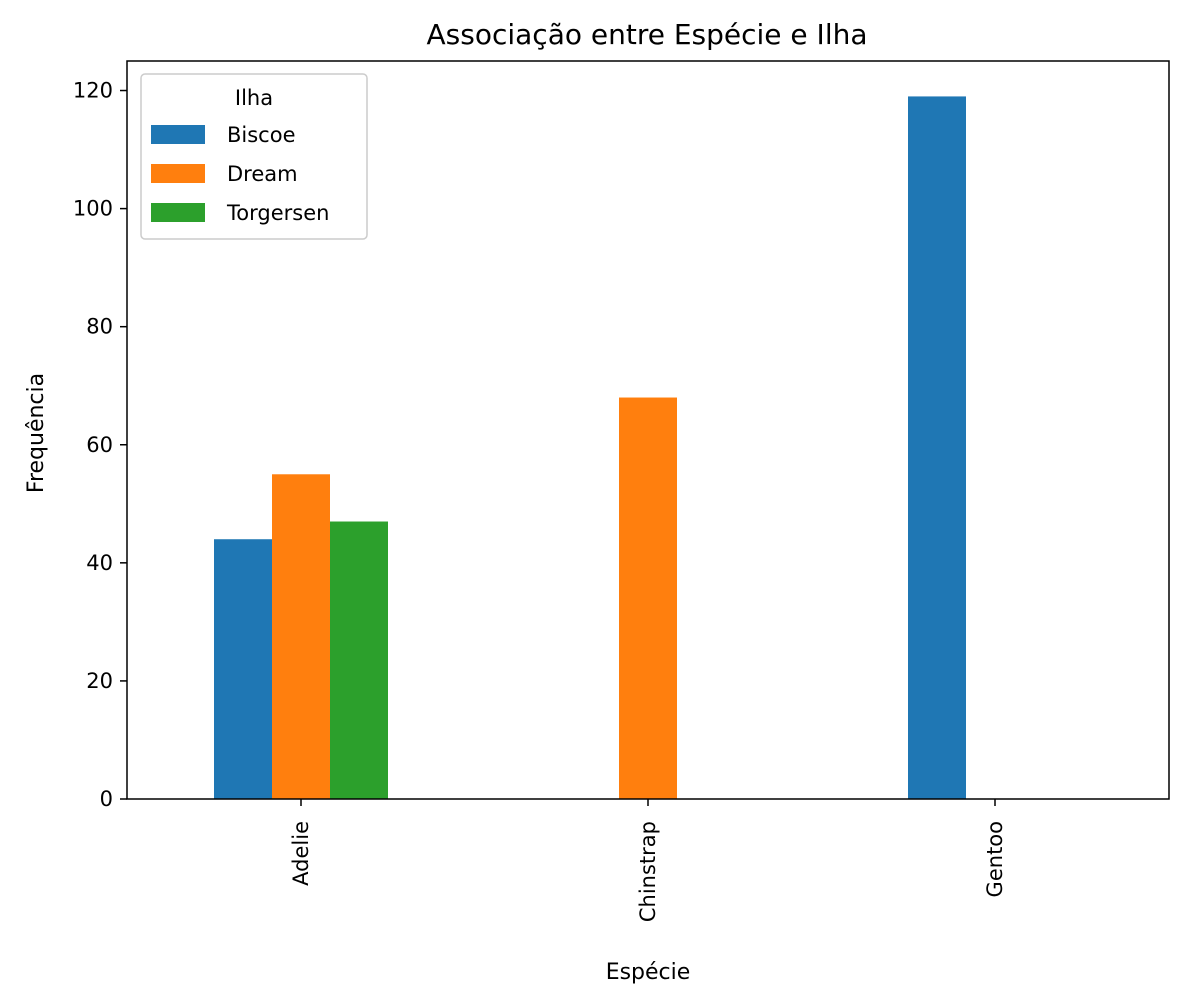 The width and height of the screenshot is (1188, 1004). What do you see at coordinates (648, 871) in the screenshot?
I see `x-tick-label-chinstrap: Chinstrap` at bounding box center [648, 871].